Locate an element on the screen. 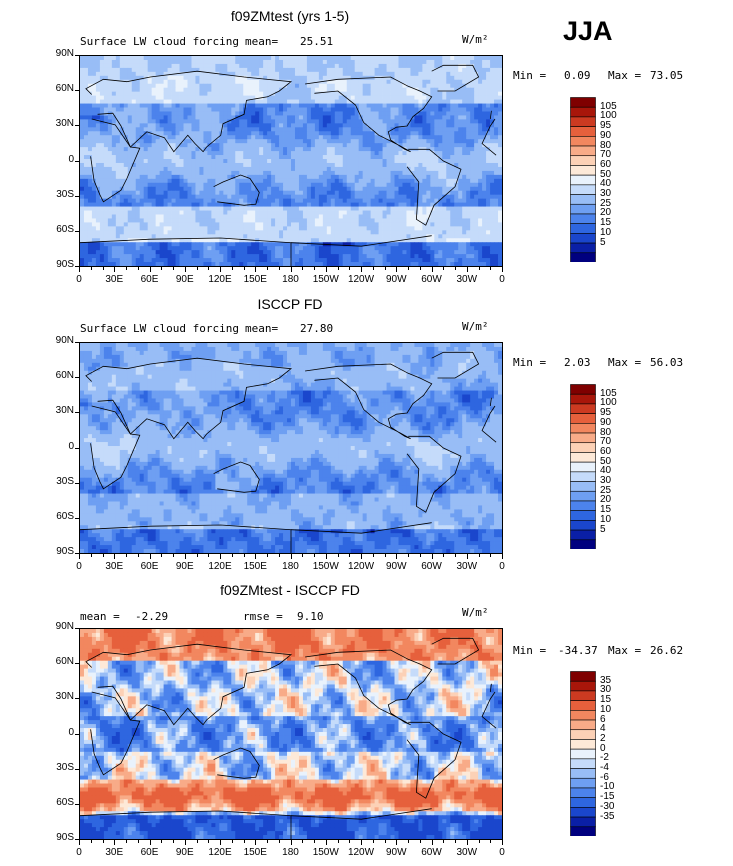 This screenshot has width=733, height=866. variable-label: Surface LW cloud forcing is located at coordinates (159, 41).